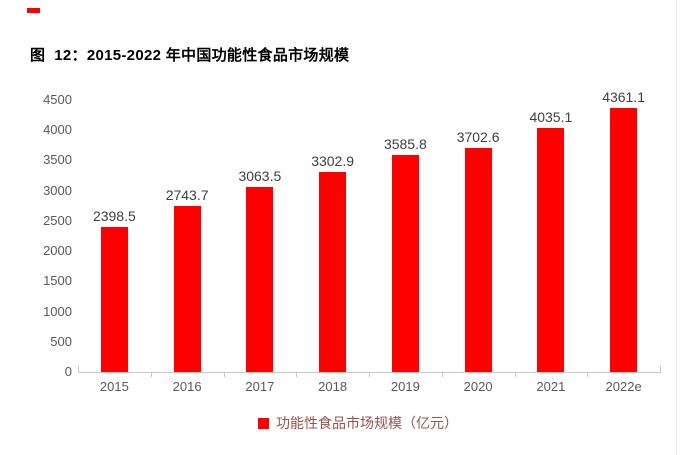  What do you see at coordinates (57, 281) in the screenshot?
I see `y-axis-label: 1500` at bounding box center [57, 281].